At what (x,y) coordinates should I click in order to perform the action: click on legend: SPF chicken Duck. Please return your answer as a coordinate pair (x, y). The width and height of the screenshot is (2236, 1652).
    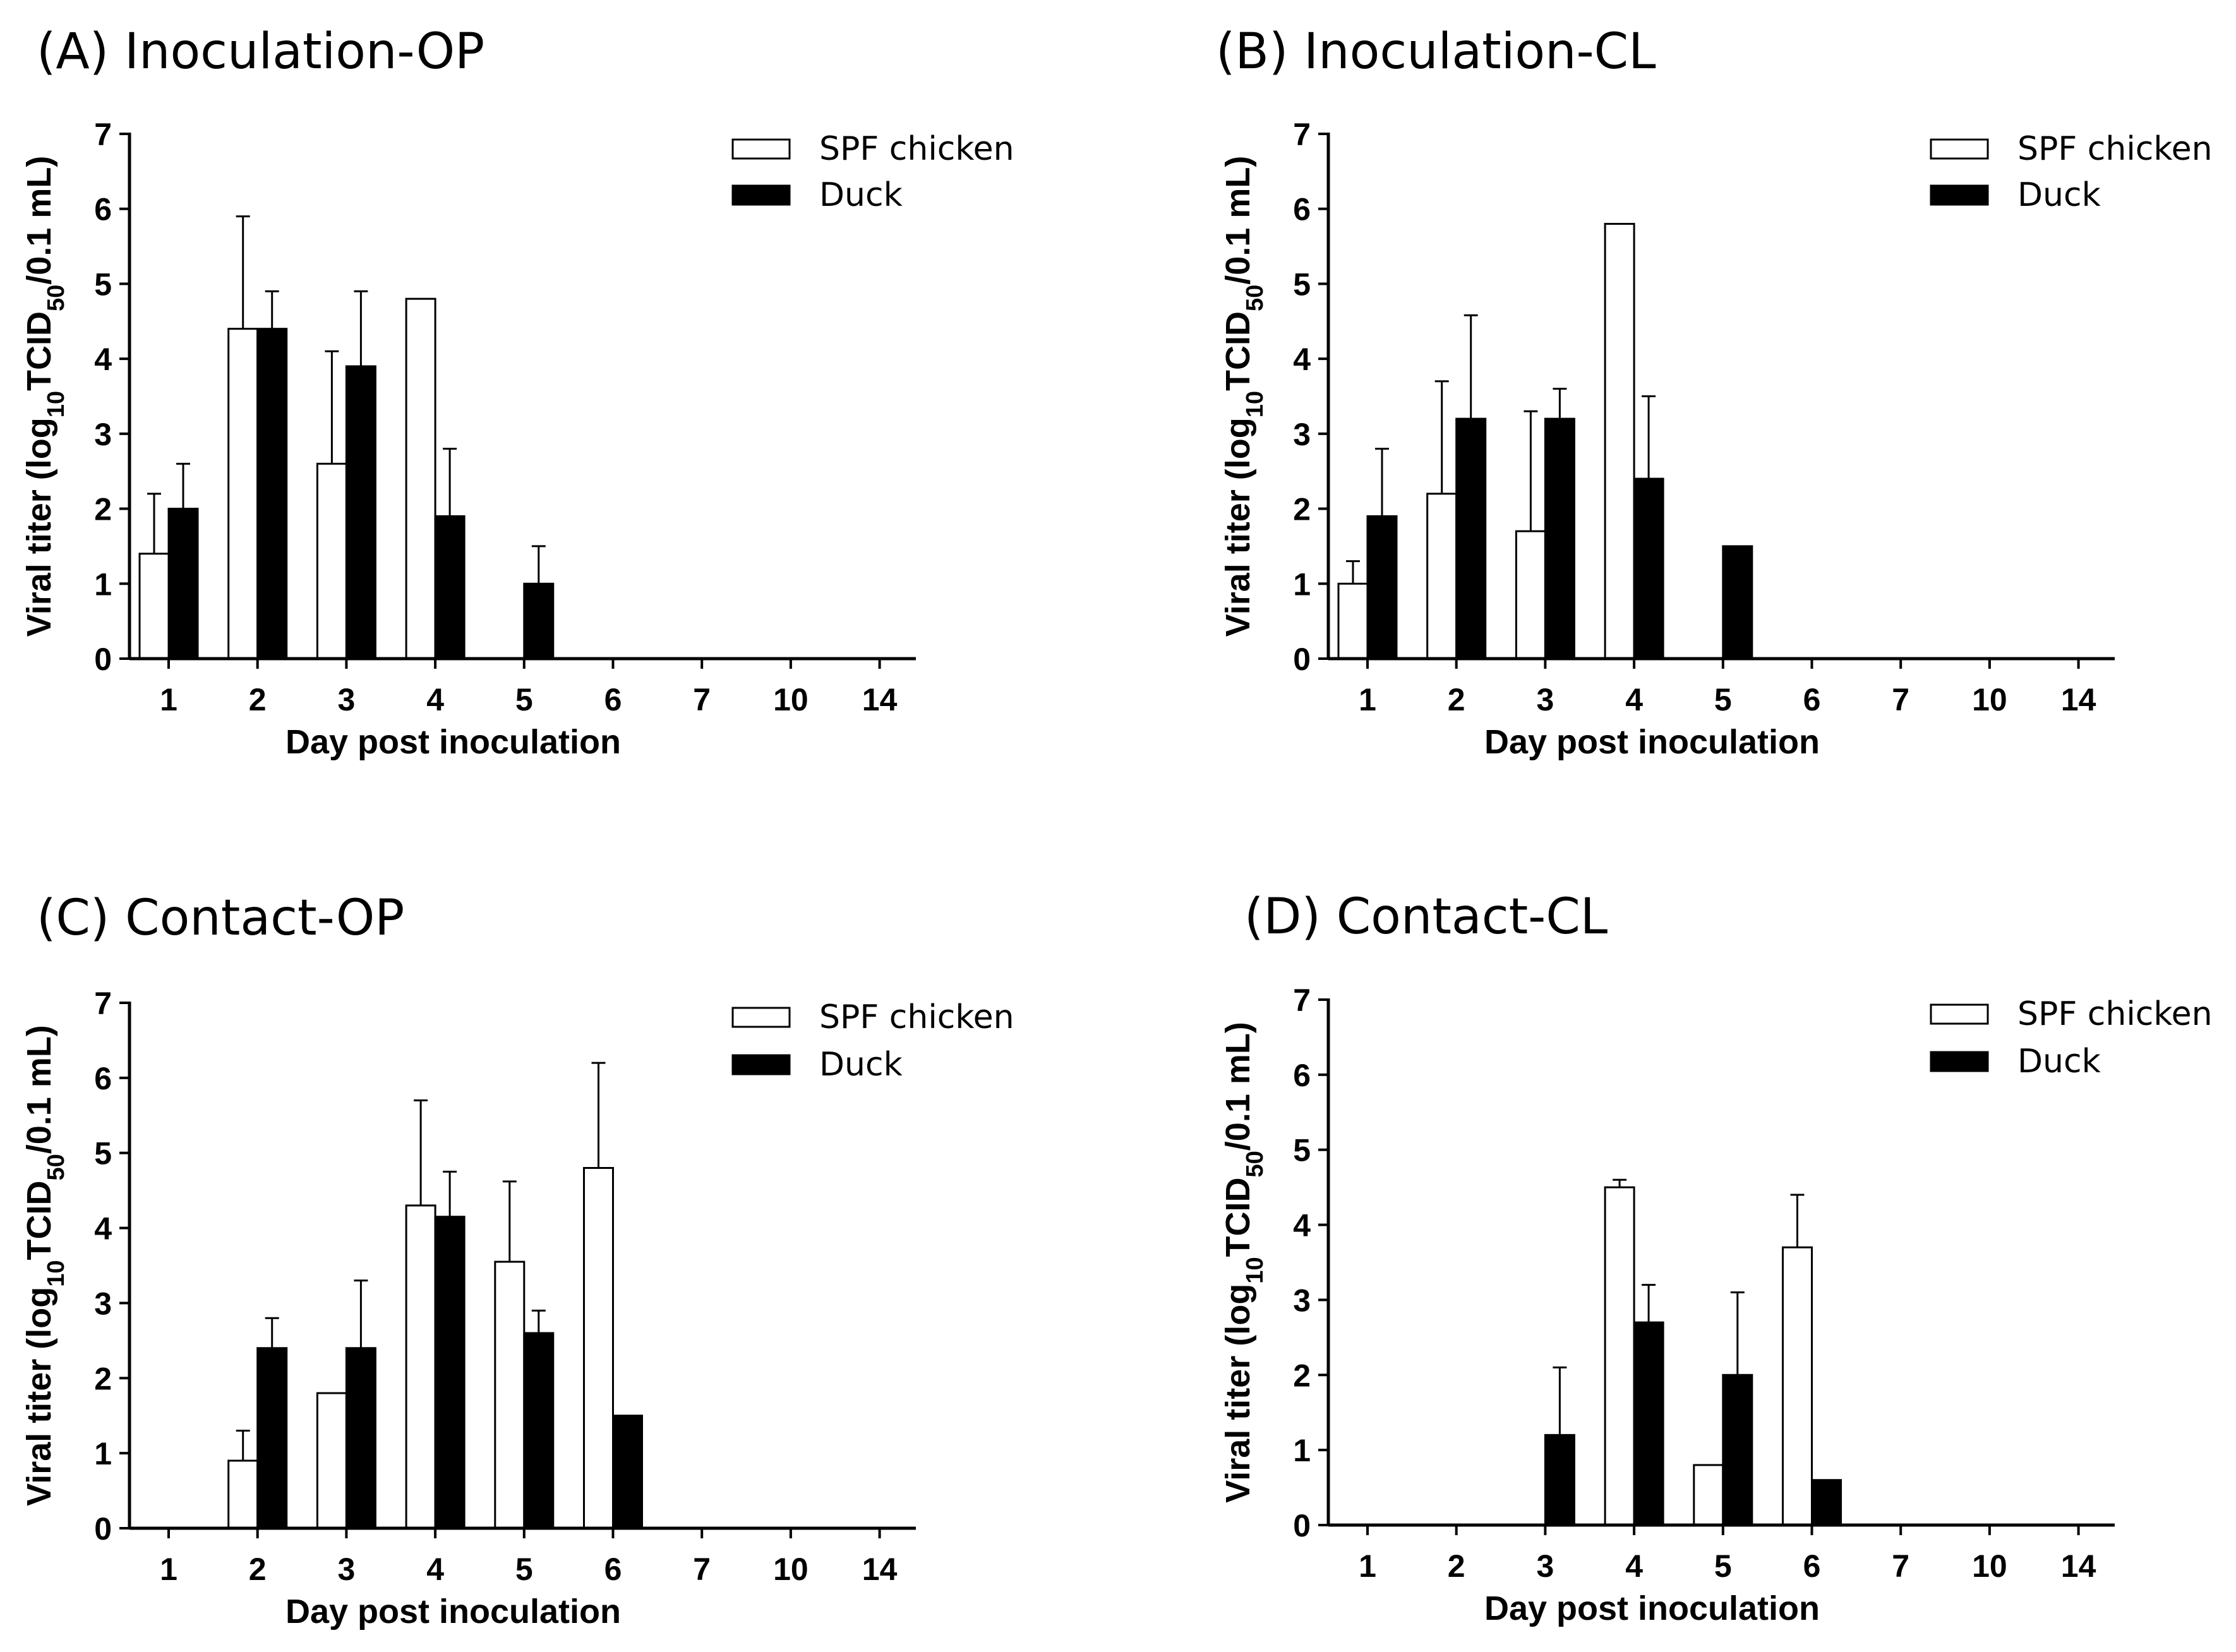
    Looking at the image, I should click on (2071, 1037).